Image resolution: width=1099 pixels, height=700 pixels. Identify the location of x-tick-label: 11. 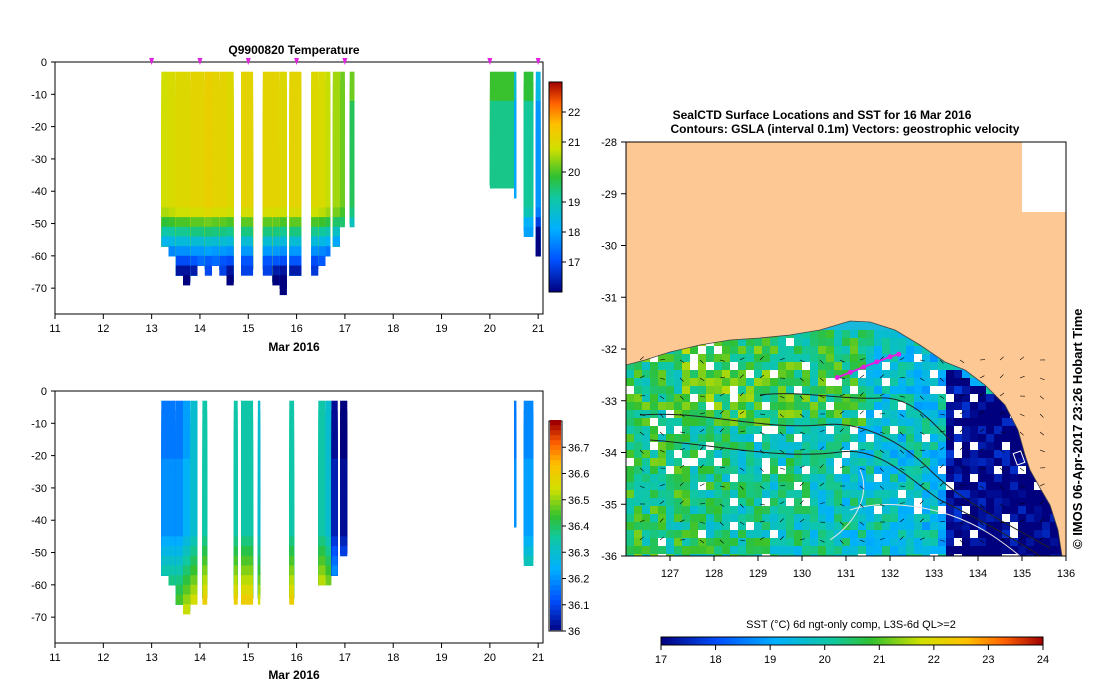
(54, 658).